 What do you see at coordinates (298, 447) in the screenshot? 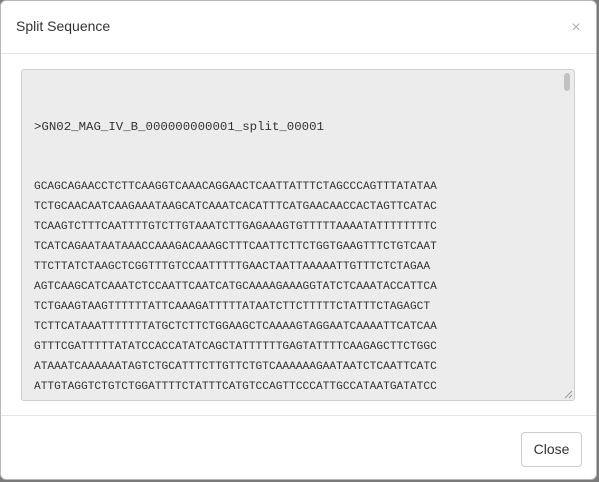
I see `dialog-footer: Close` at bounding box center [298, 447].